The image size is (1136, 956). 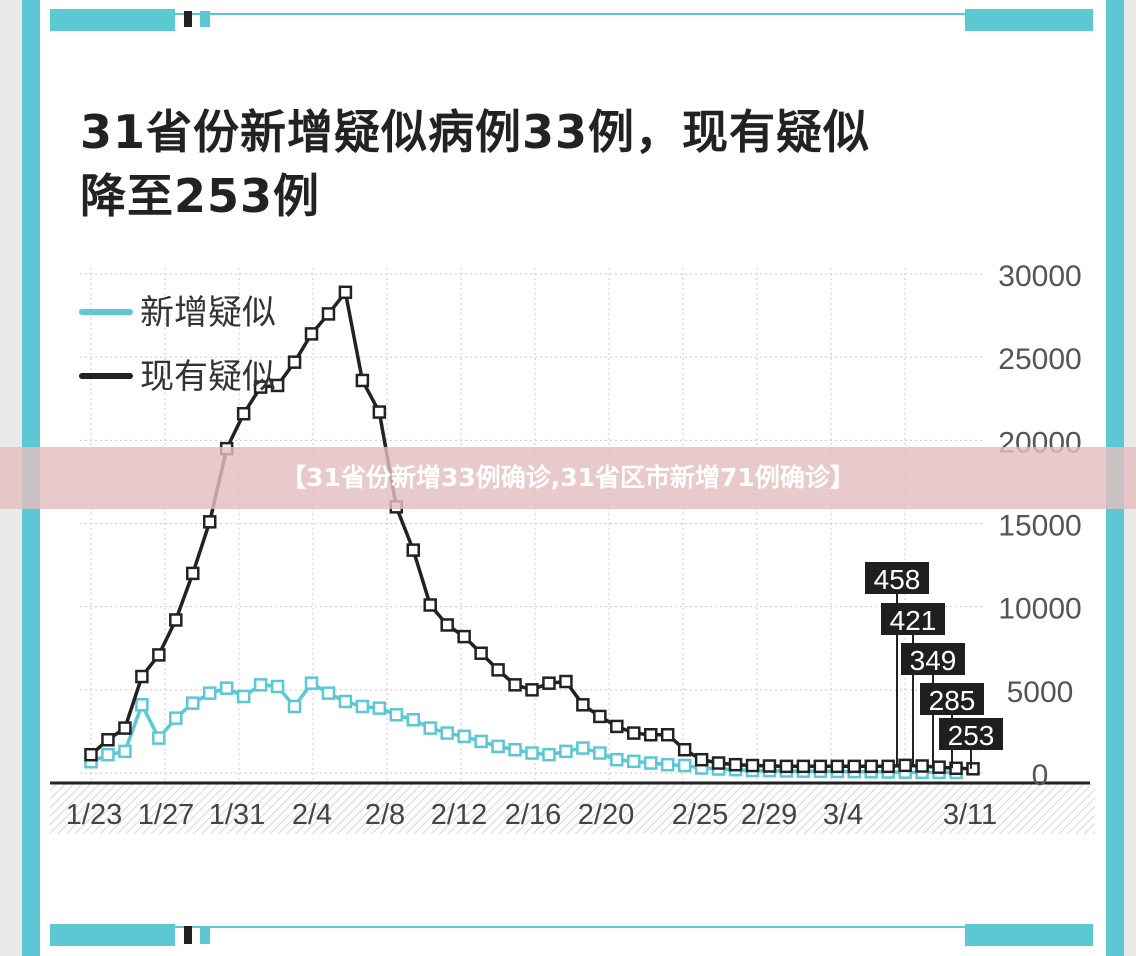 I want to click on annotation-label-4: 253, so click(x=971, y=735).